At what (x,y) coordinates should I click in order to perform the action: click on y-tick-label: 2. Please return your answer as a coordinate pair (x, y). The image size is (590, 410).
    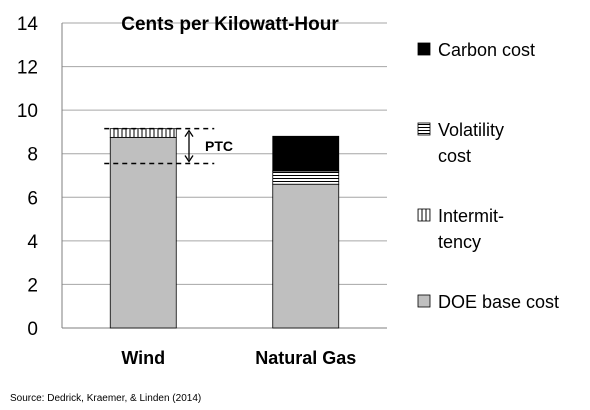
    Looking at the image, I should click on (32, 285).